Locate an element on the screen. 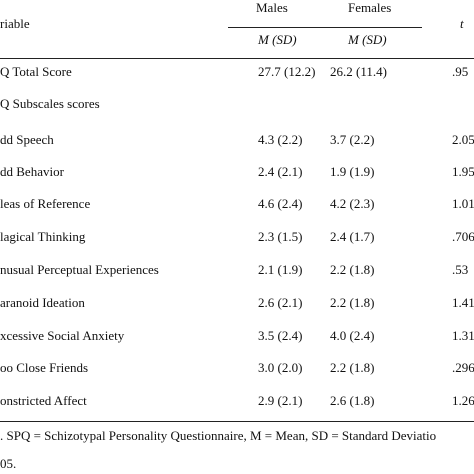 Image resolution: width=474 pixels, height=474 pixels. cell-t: 1.31 is located at coordinates (463, 335).